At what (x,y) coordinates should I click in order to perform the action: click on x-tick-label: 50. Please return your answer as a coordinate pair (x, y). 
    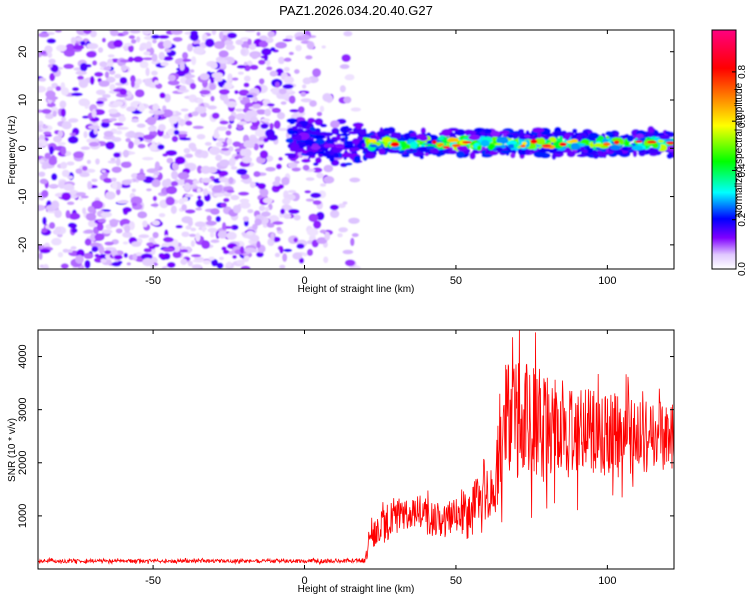
    Looking at the image, I should click on (456, 281).